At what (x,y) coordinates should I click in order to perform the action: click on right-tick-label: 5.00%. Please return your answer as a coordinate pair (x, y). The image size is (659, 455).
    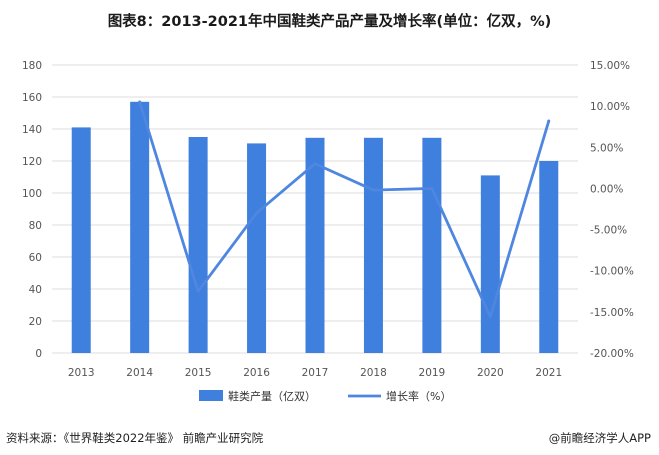
    Looking at the image, I should click on (606, 148).